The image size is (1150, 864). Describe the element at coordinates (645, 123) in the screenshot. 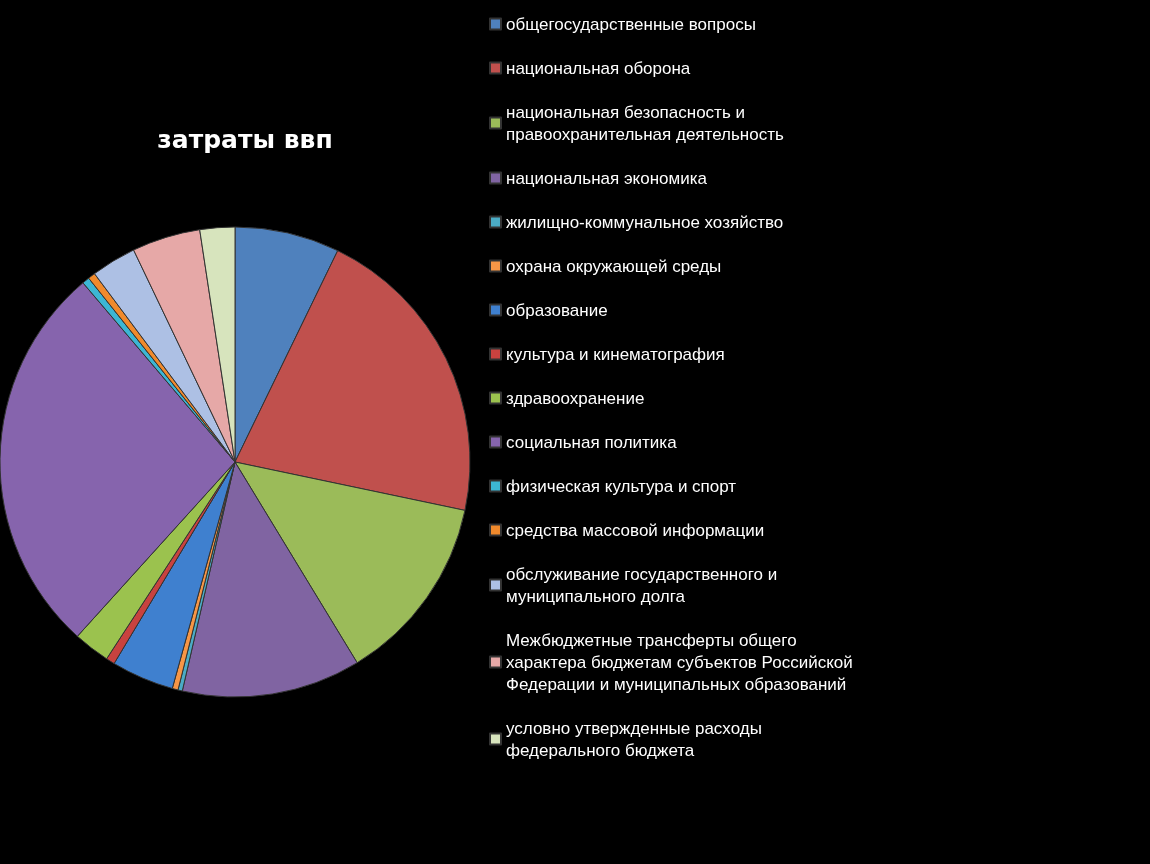

I see `legend-label: национальная безопасность и правоохранительная деятельность` at that location.